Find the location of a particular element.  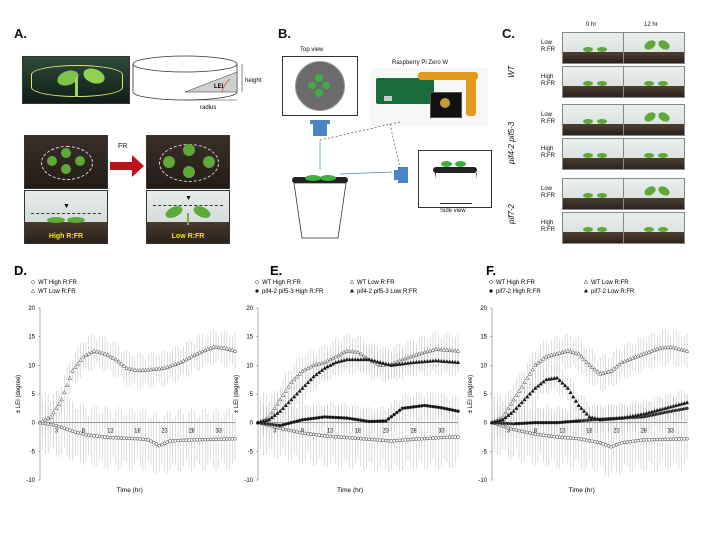

top-camera-icon is located at coordinates (320, 128).